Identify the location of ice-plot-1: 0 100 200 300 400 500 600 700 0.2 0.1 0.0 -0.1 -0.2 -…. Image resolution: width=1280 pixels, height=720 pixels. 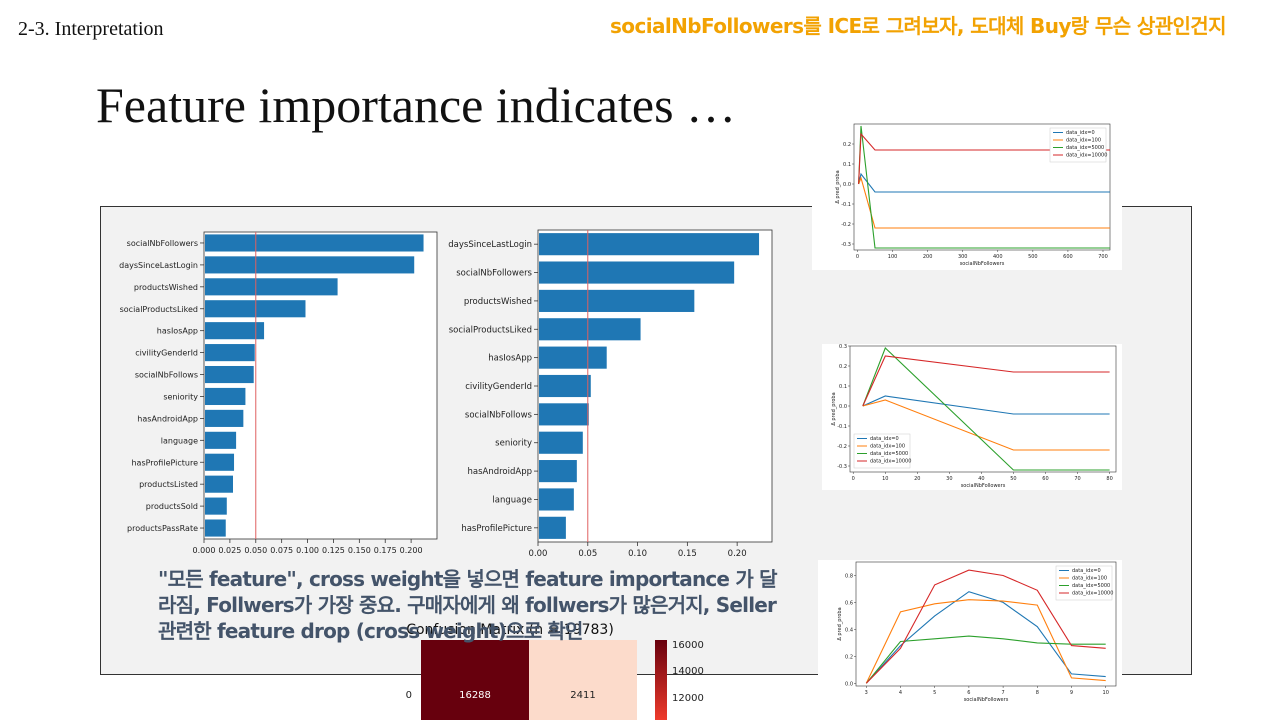
(967, 195).